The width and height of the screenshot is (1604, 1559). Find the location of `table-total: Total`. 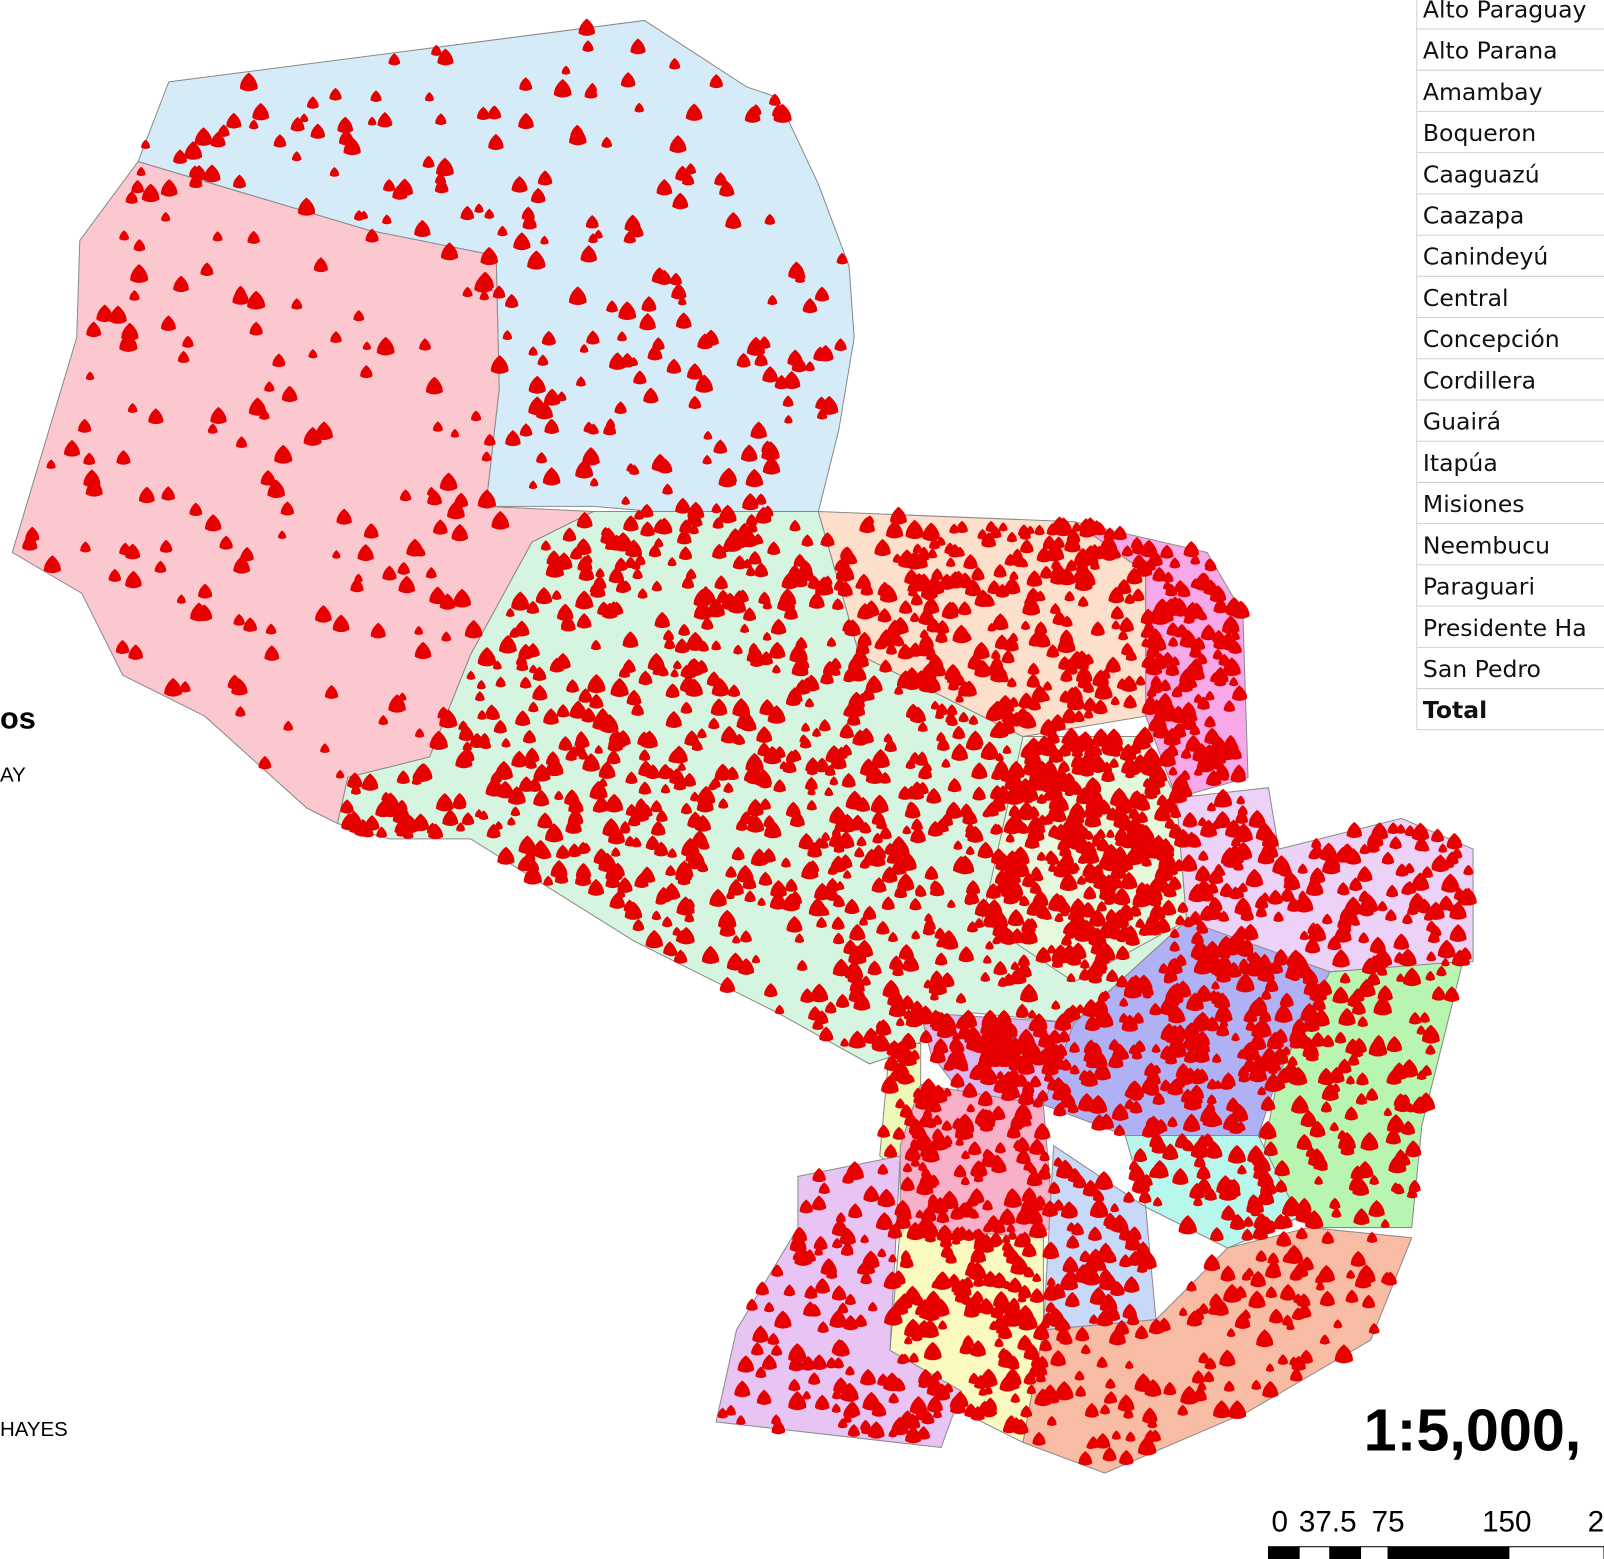

table-total: Total is located at coordinates (1455, 710).